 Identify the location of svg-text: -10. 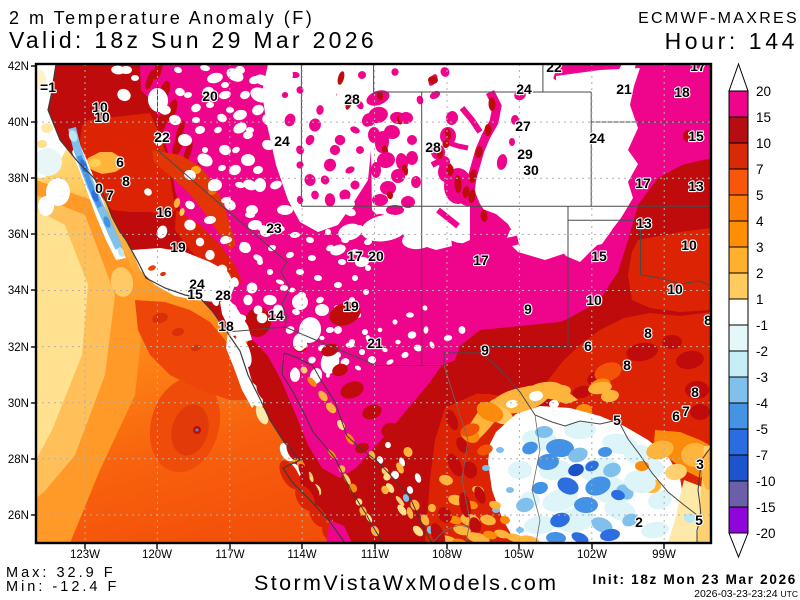
(766, 481).